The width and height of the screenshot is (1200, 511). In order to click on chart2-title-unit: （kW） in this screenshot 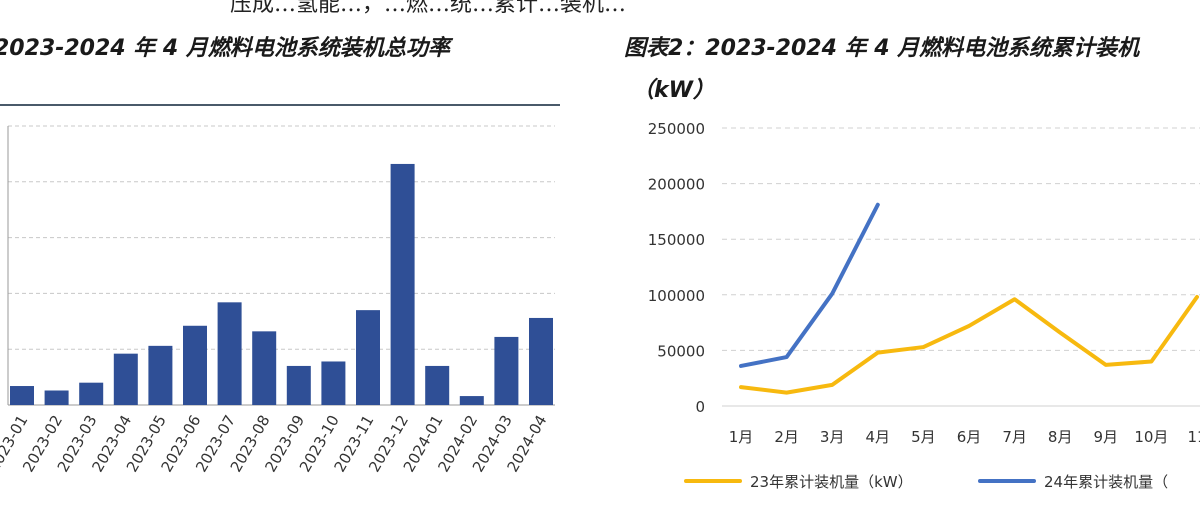, I will do `click(673, 90)`.